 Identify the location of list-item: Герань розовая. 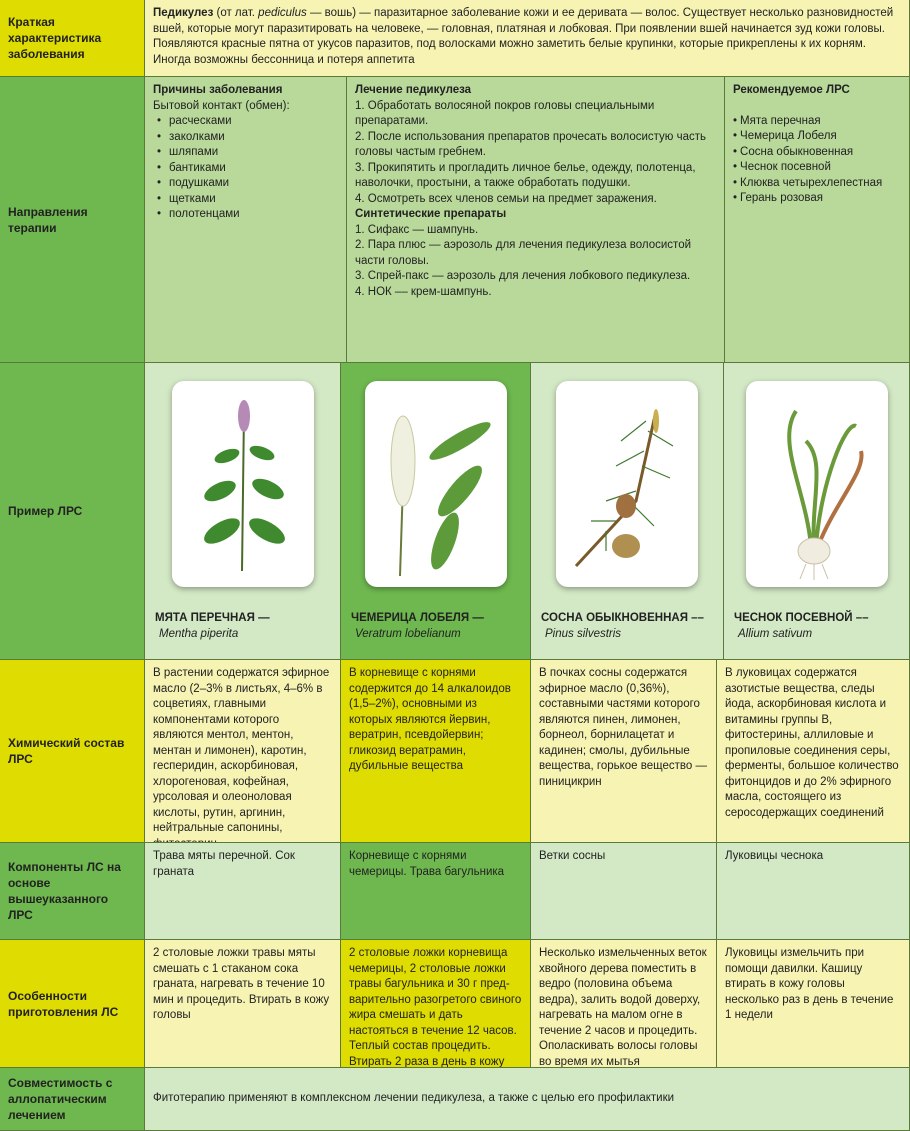
(817, 199).